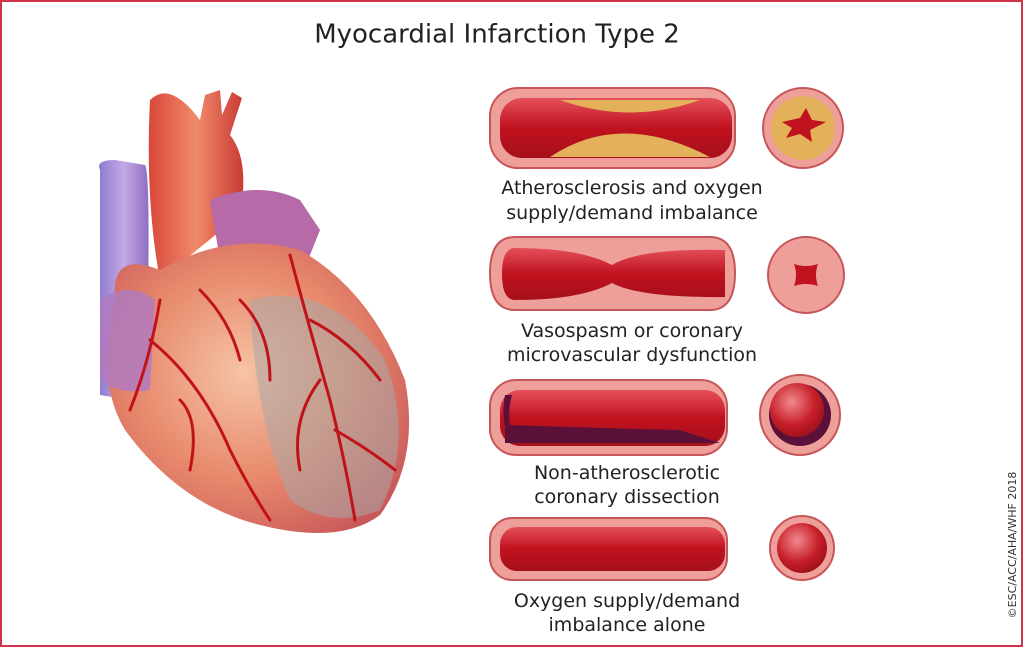 This screenshot has height=647, width=1023. I want to click on caption-line: microvascular dysfunction, so click(632, 355).